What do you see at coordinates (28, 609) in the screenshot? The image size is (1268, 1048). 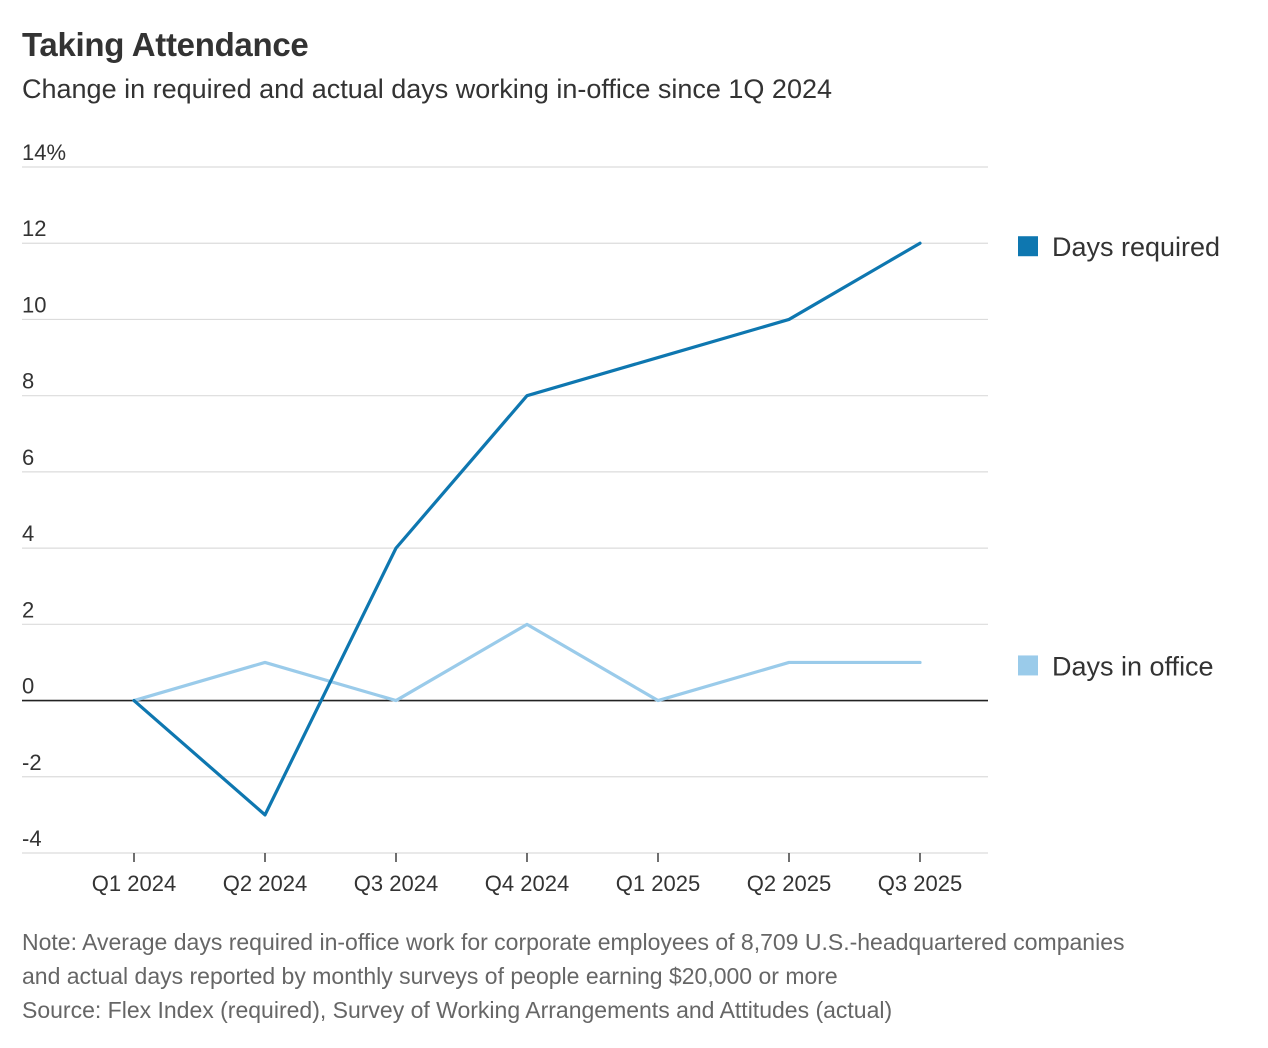 I see `y-tick-label: 2` at bounding box center [28, 609].